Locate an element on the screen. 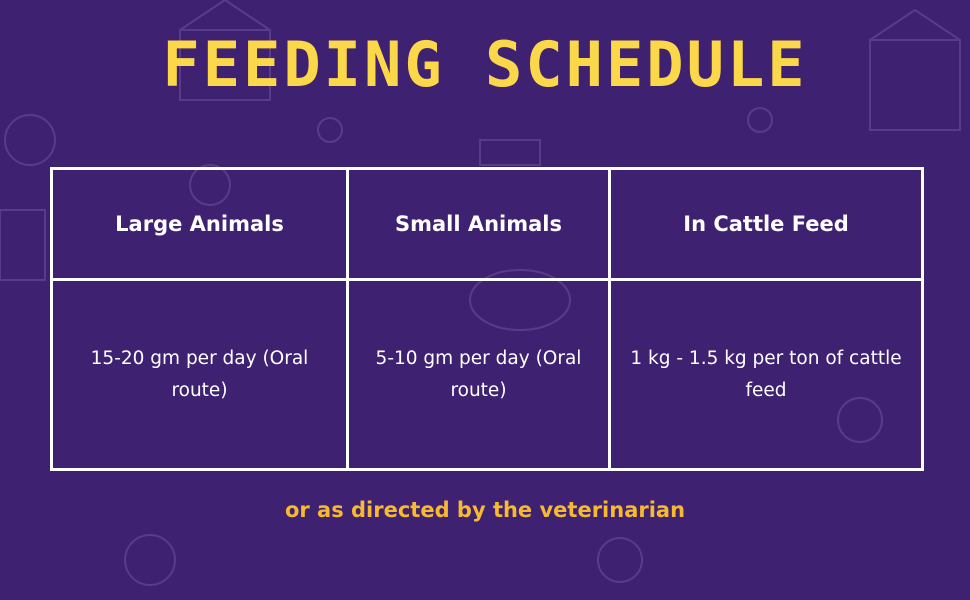 This screenshot has width=970, height=600. header-large-animals: Large Animals is located at coordinates (199, 224).